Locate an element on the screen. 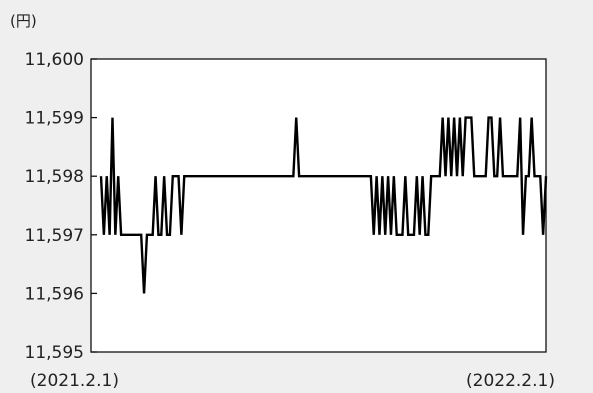 This screenshot has height=393, width=593. x-axis-start-label: (2021.2.1) is located at coordinates (74, 381).